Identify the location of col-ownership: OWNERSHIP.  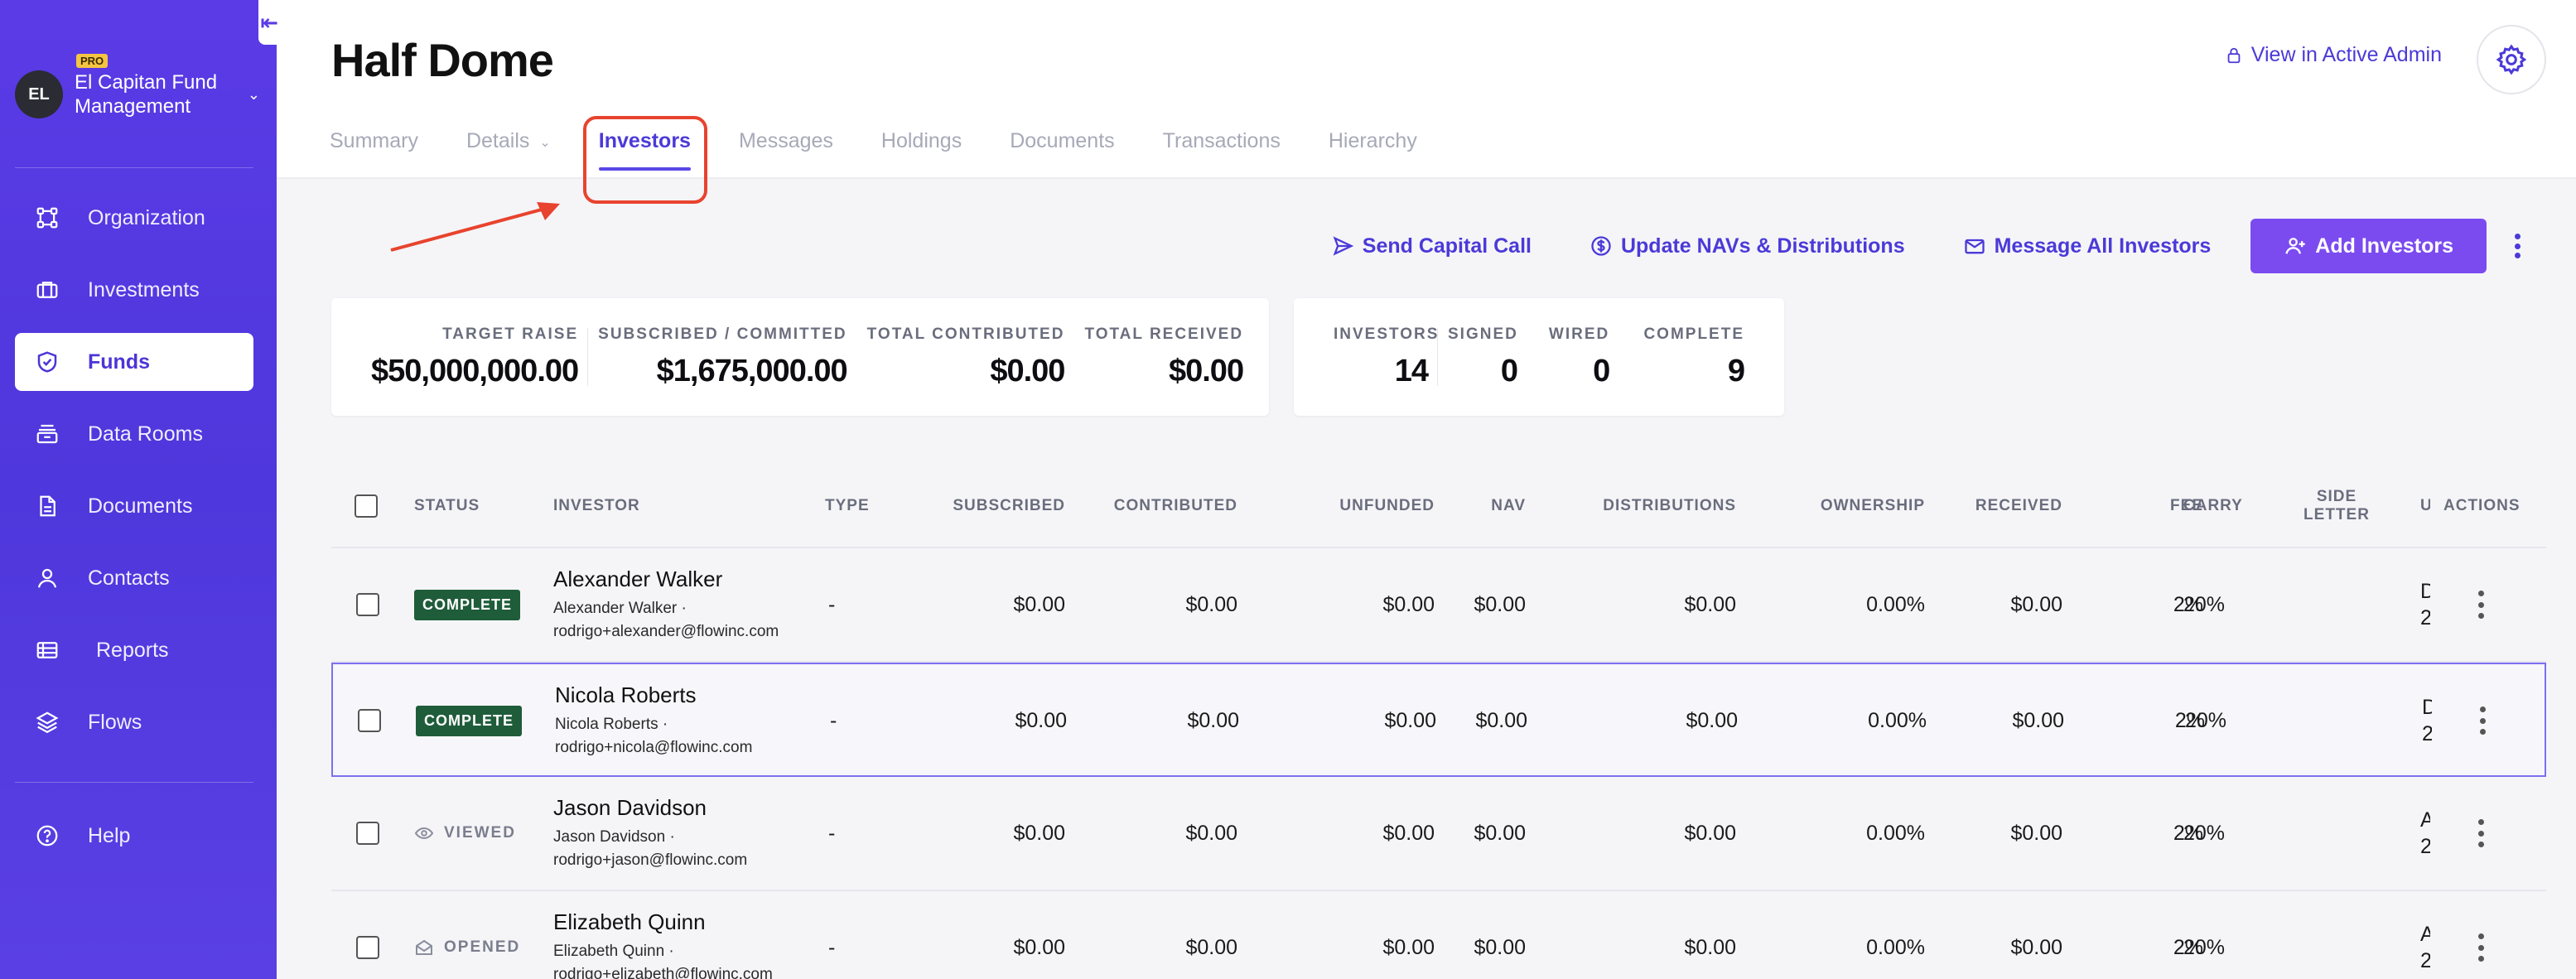
(1873, 506).